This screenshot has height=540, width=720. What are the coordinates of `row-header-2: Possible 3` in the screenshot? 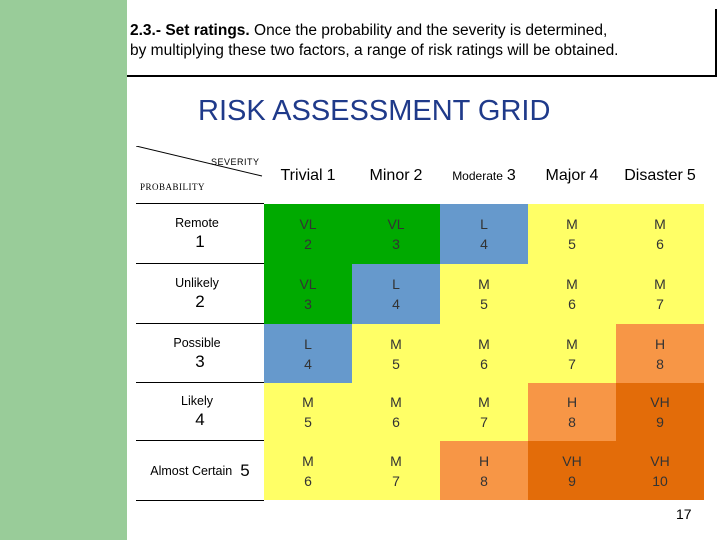 It's located at (200, 353).